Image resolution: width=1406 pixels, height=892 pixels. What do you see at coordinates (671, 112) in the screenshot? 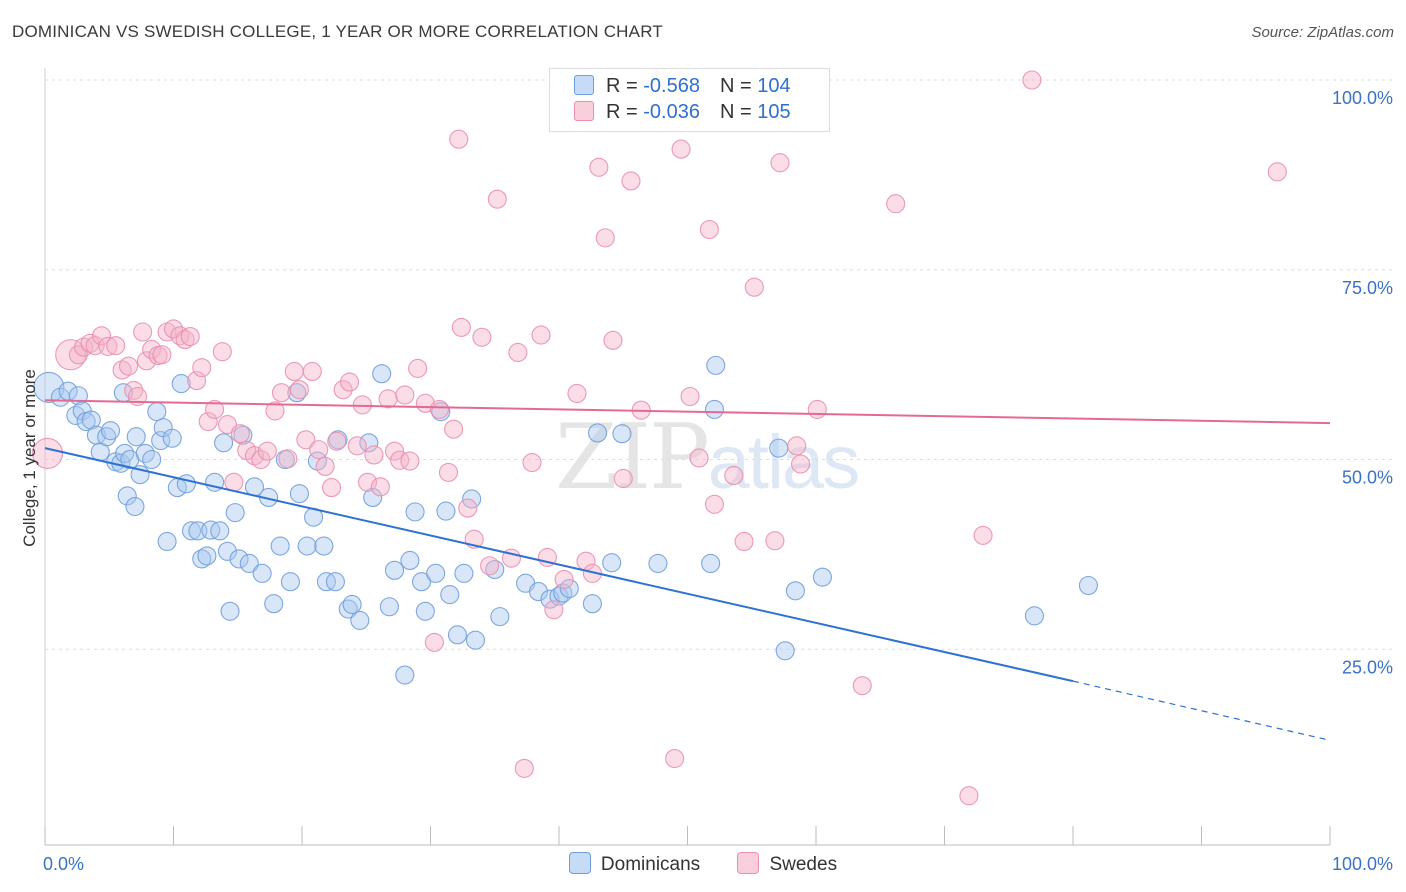
I see `legend-r-value: -0.036` at bounding box center [671, 112].